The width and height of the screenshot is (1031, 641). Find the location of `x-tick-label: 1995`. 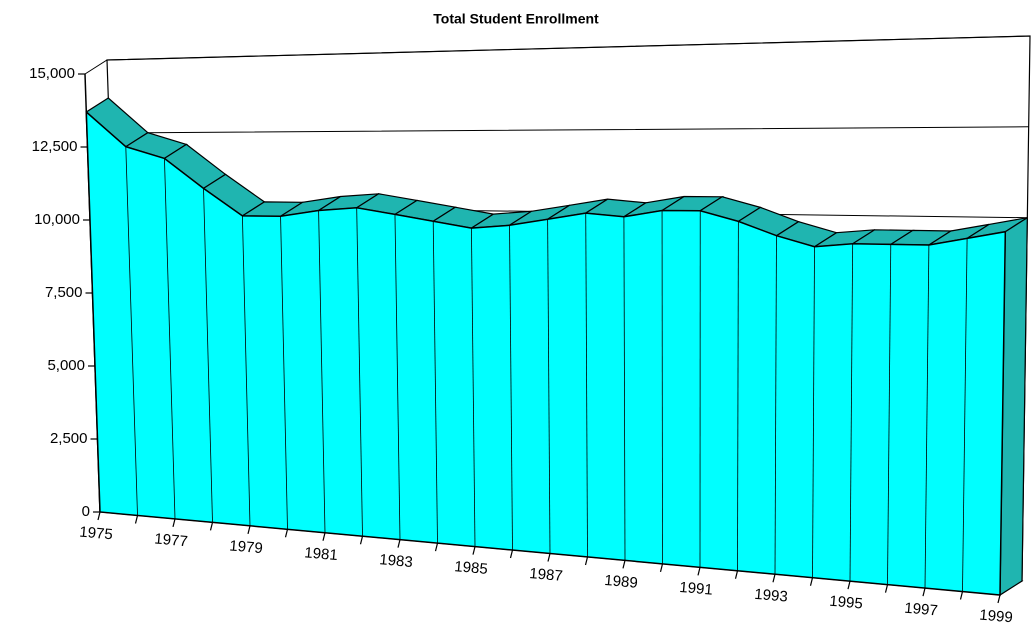

x-tick-label: 1995 is located at coordinates (846, 603).